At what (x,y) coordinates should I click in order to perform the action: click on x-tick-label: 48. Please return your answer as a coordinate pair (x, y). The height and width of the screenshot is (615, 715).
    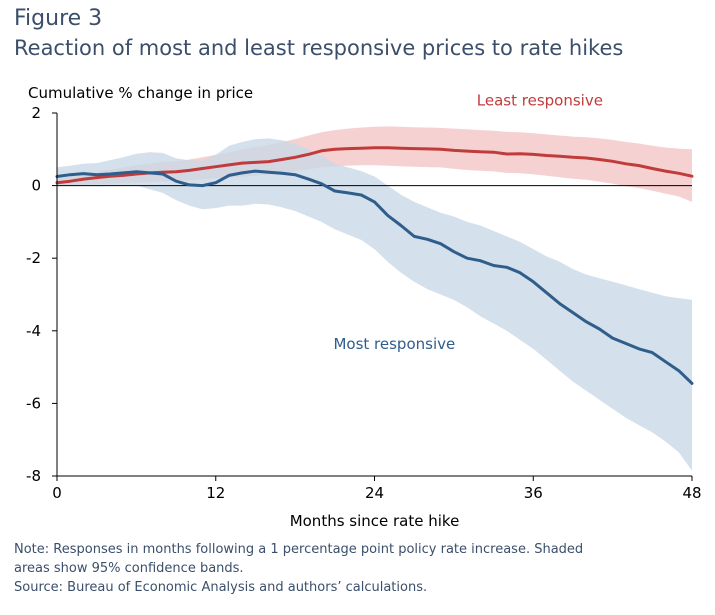
    Looking at the image, I should click on (691, 493).